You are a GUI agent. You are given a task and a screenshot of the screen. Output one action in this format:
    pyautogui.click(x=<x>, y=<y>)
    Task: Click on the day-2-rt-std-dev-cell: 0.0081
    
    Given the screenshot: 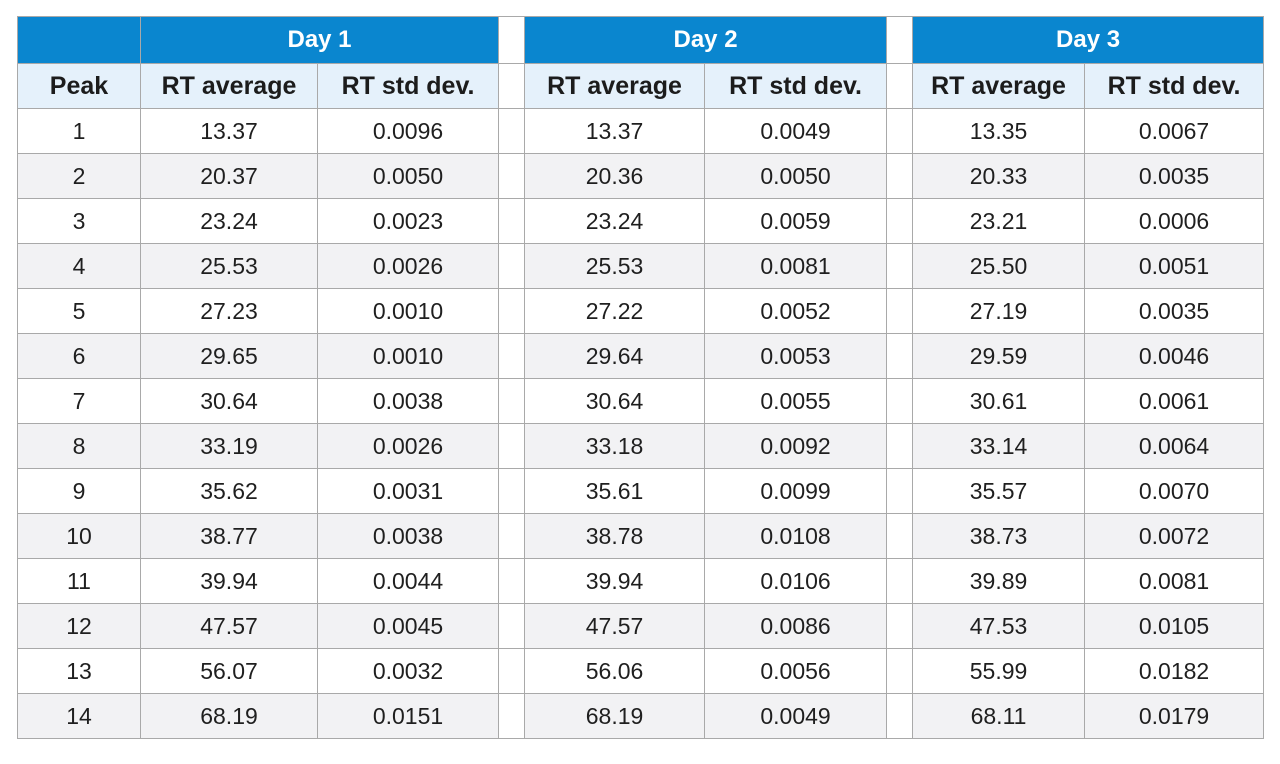 What is the action you would take?
    pyautogui.click(x=796, y=266)
    